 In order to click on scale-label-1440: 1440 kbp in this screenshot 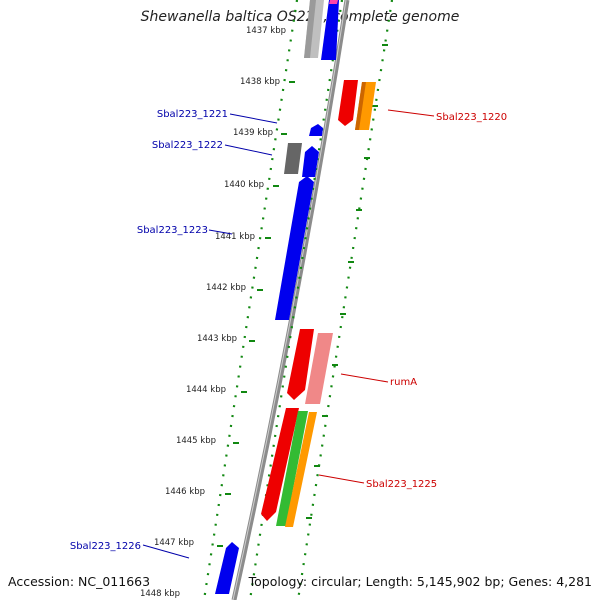, I will do `click(244, 185)`.